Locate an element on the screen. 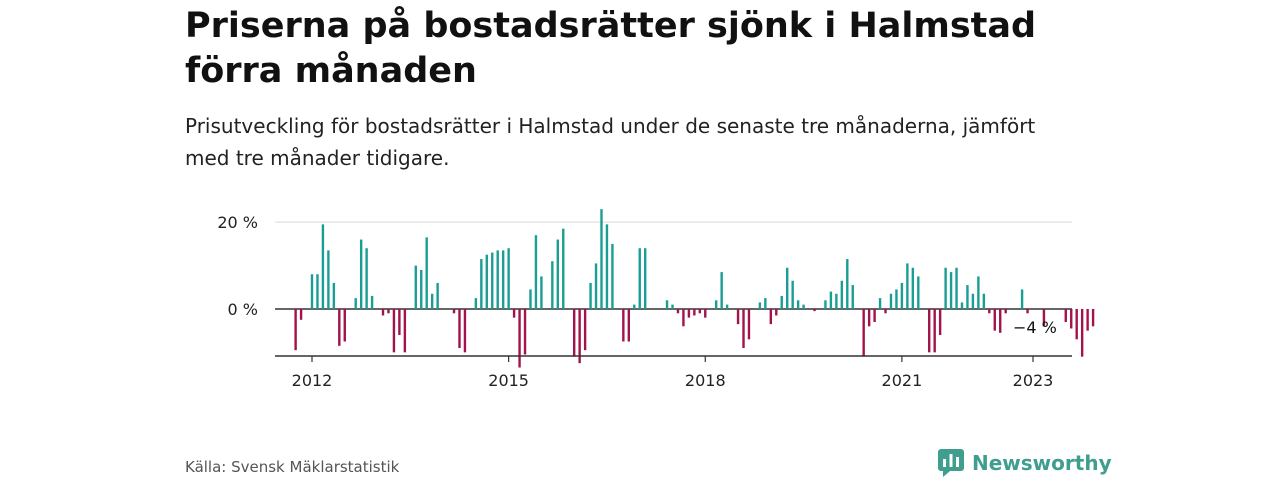 The height and width of the screenshot is (480, 1280). newsworthy-logo-icon is located at coordinates (951, 463).